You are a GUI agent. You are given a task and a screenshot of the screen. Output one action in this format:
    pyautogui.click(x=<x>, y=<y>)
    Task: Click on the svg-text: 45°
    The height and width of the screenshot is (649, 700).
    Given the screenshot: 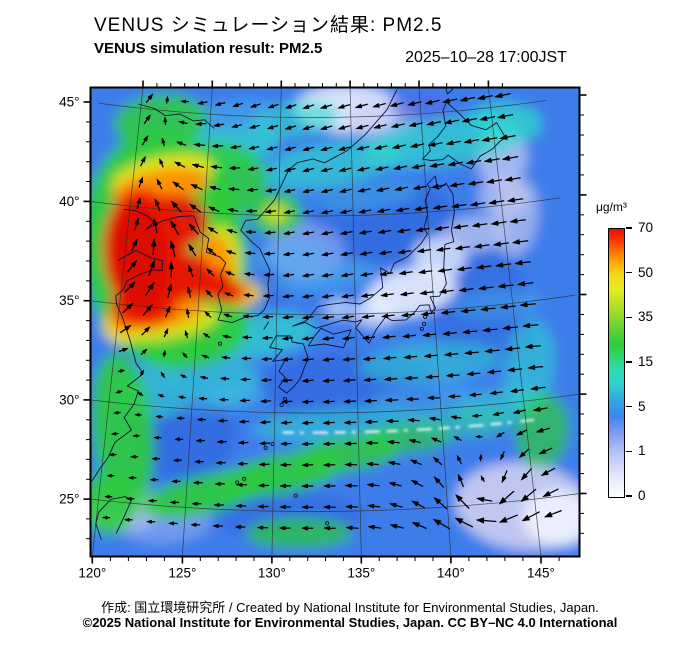 What is the action you would take?
    pyautogui.click(x=69, y=102)
    